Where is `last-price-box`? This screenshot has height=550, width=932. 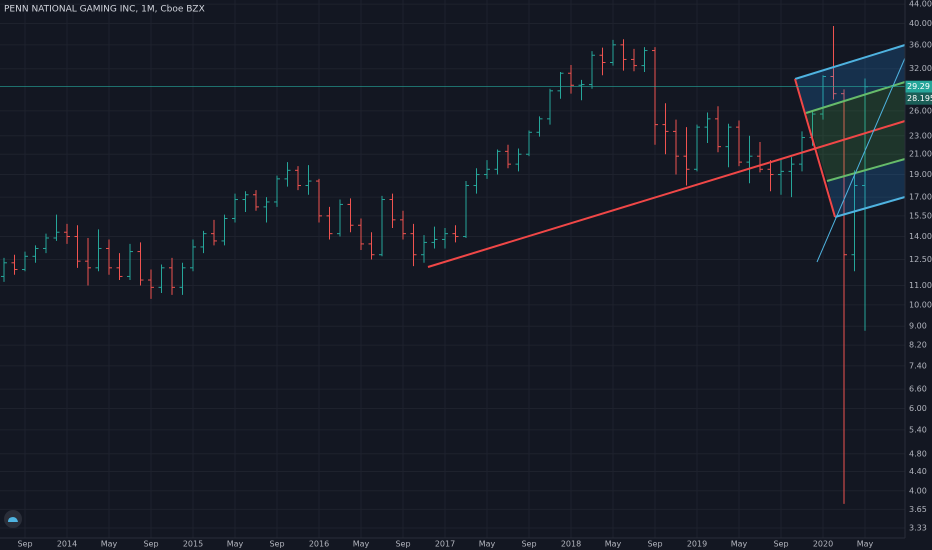 last-price-box is located at coordinates (918, 86).